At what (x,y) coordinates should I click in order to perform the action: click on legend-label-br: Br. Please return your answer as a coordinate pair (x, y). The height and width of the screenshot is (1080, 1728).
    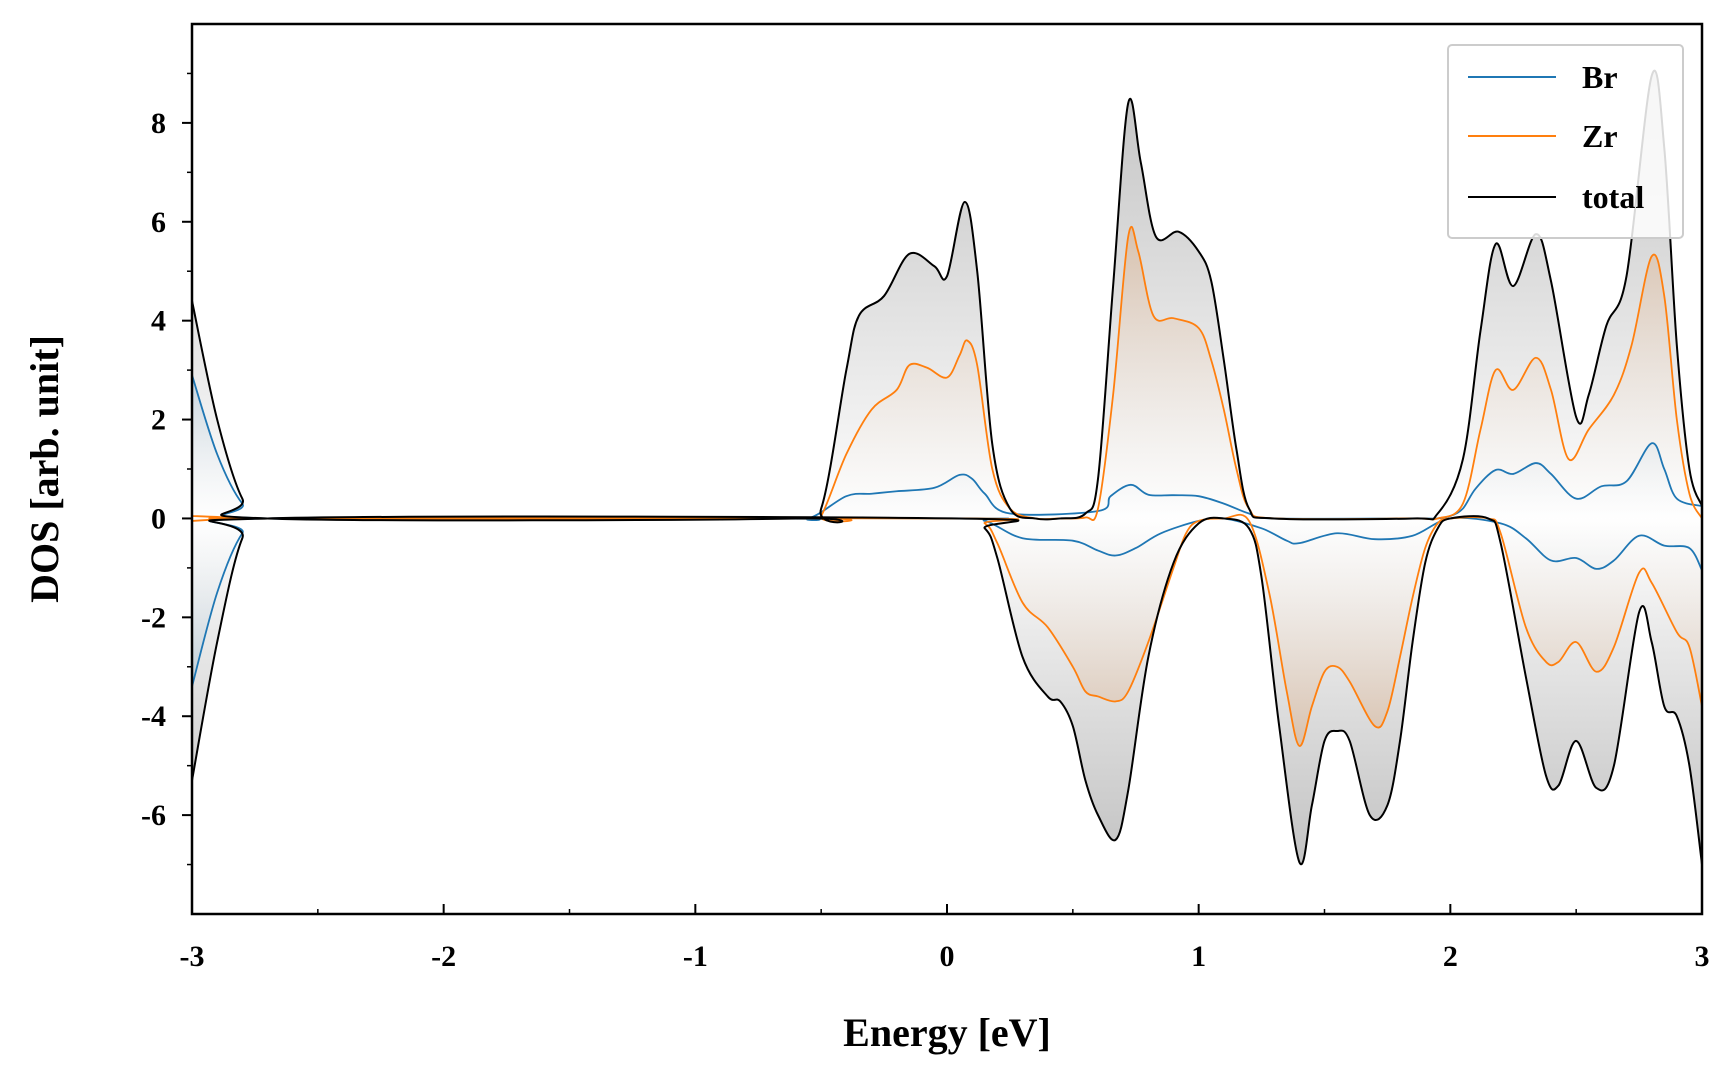
    Looking at the image, I should click on (1600, 77).